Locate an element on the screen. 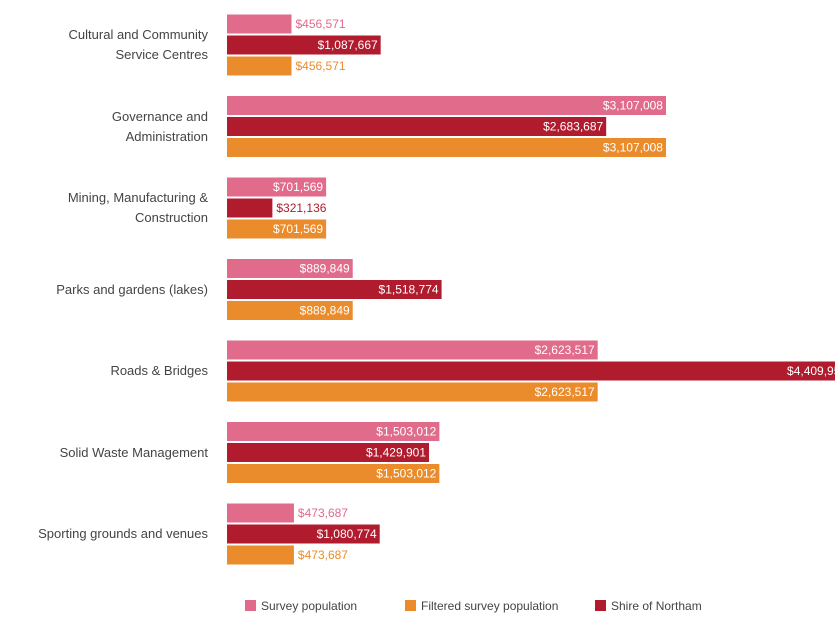 This screenshot has width=835, height=617. value-label: $1,080,774 is located at coordinates (347, 534).